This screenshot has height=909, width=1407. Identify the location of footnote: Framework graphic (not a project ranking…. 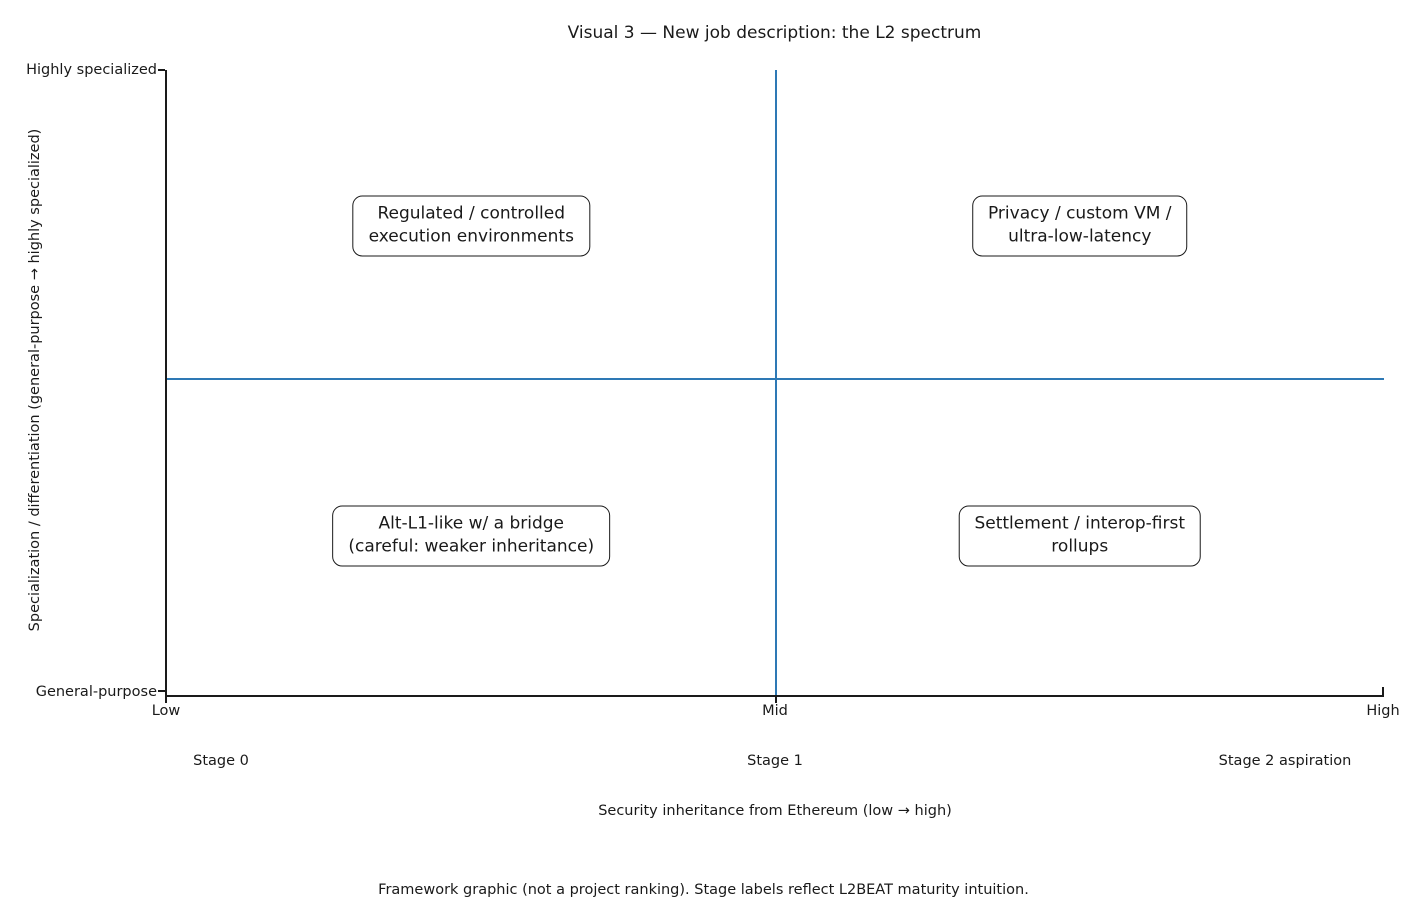
(703, 890).